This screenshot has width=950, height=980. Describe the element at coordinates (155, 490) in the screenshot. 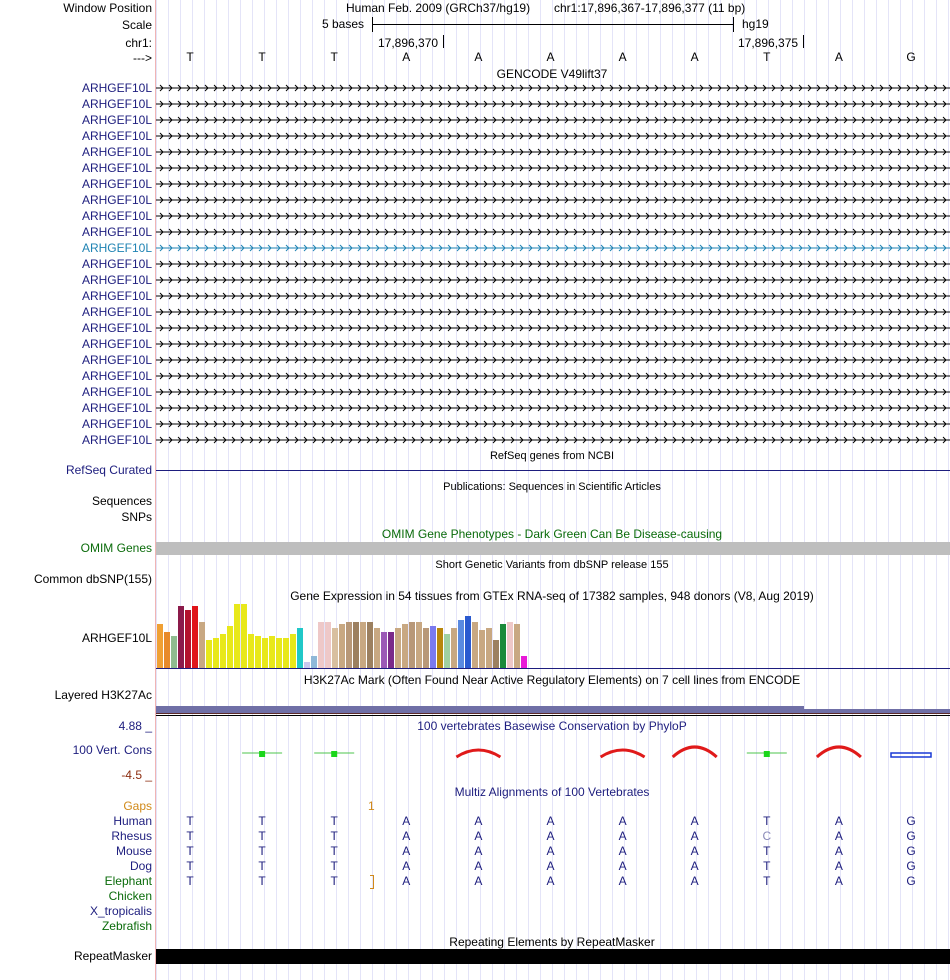

I see `left-margin-line` at that location.